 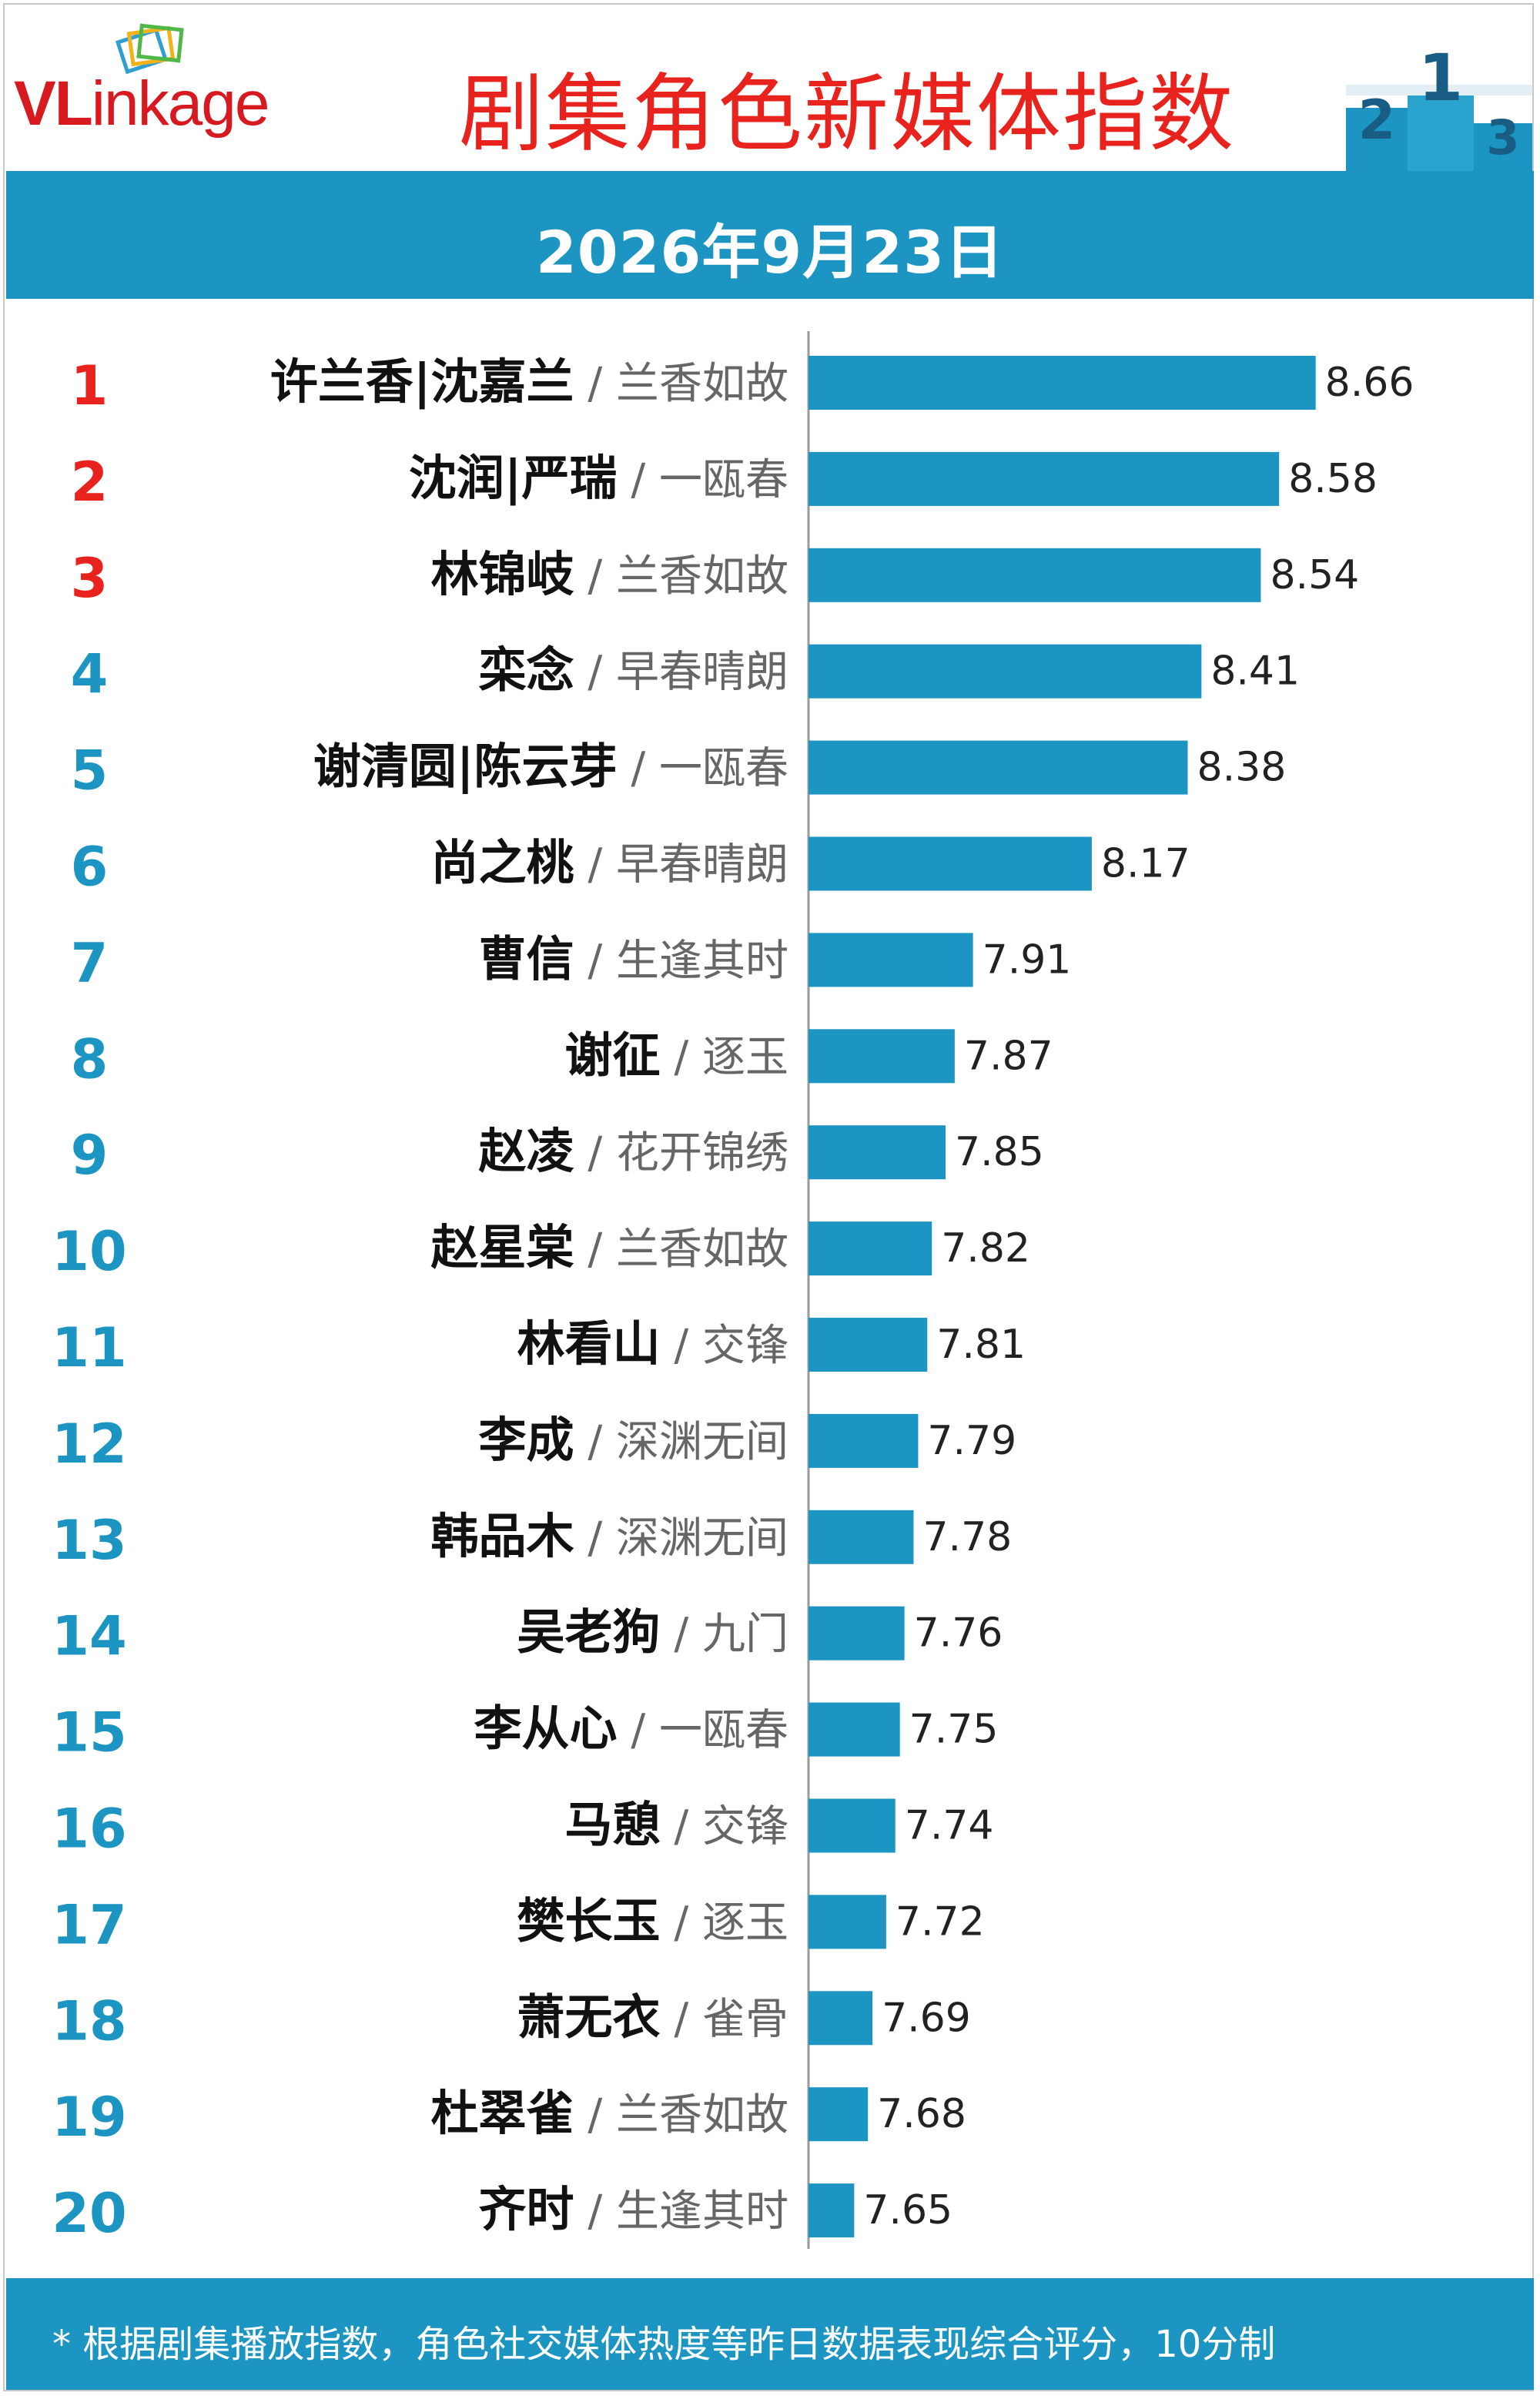 I want to click on rank-number: 20, so click(x=89, y=2213).